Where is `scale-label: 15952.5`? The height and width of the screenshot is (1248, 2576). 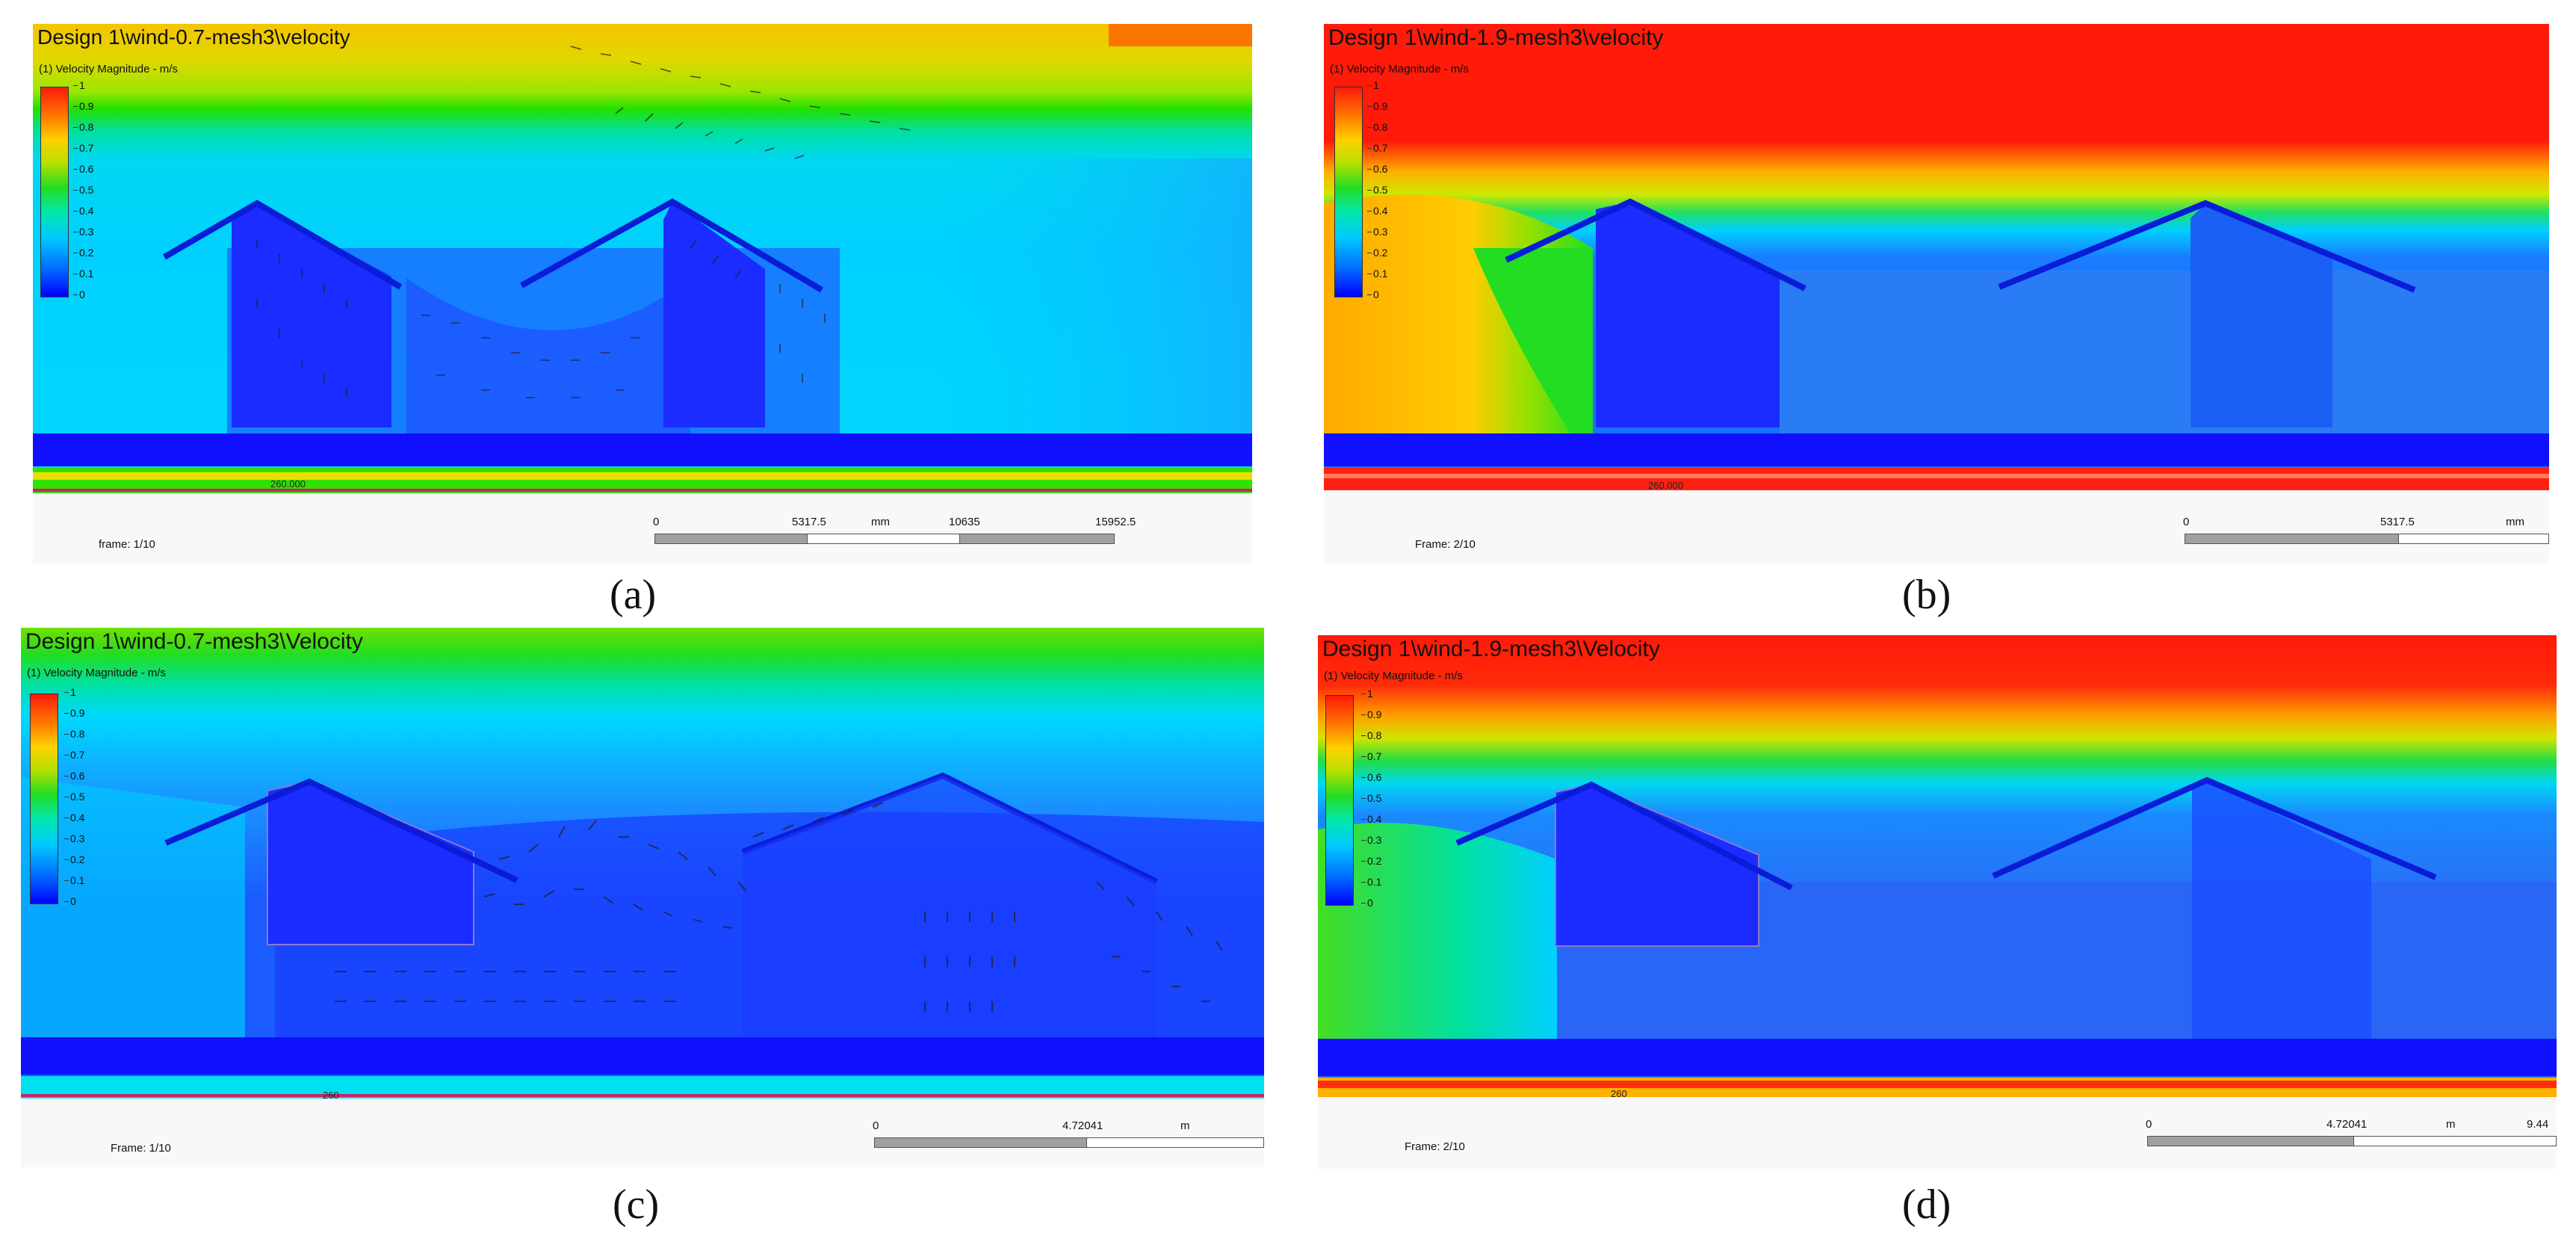
scale-label: 15952.5 is located at coordinates (1115, 522).